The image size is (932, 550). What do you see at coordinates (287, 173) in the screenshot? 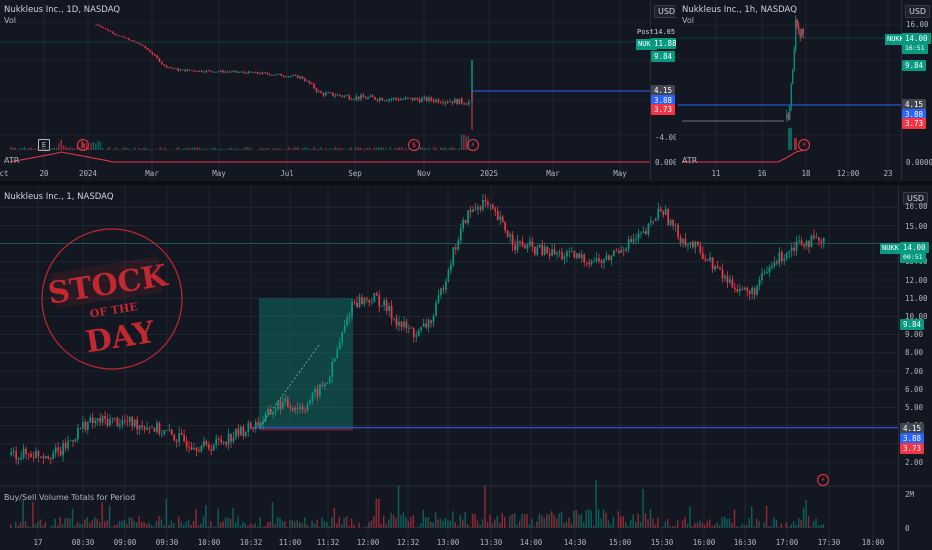
I see `x-tick: Jul` at bounding box center [287, 173].